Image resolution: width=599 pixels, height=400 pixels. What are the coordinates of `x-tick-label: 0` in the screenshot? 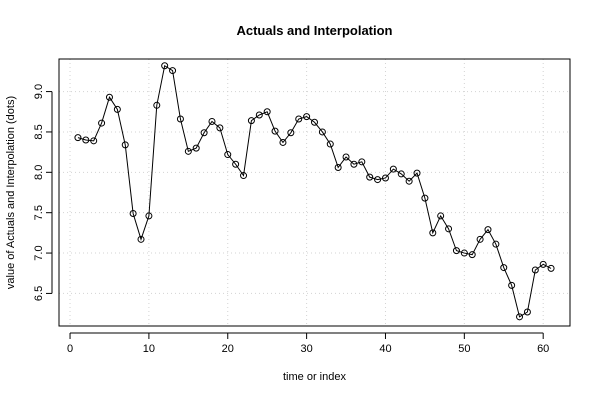 It's located at (70, 349).